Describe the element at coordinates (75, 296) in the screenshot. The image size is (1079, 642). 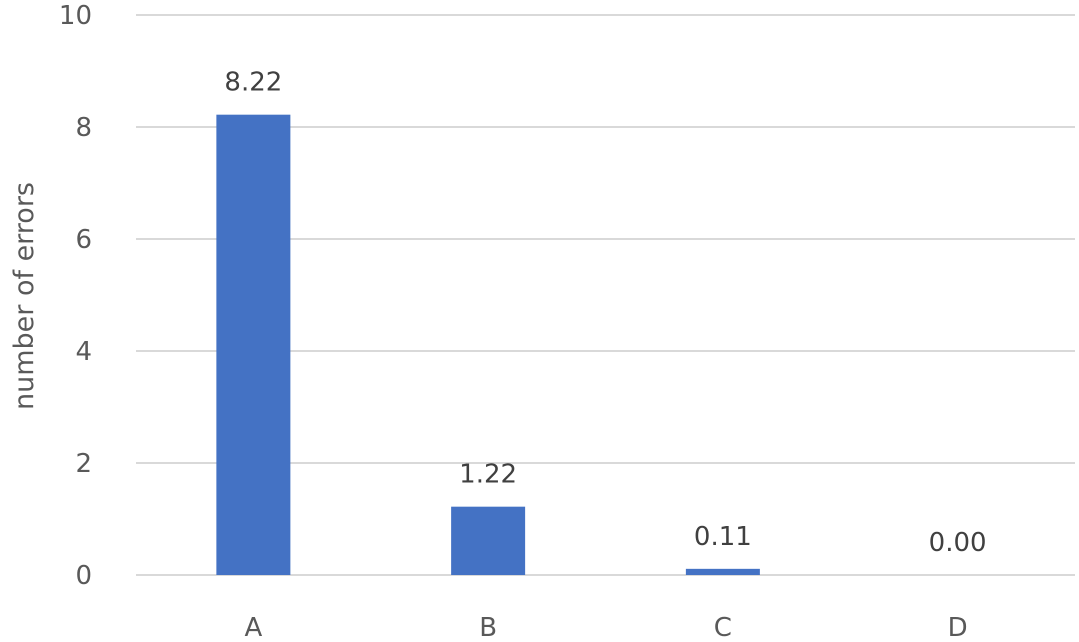
I see `y-tick-labels: 0 2 4 6 8 10` at that location.